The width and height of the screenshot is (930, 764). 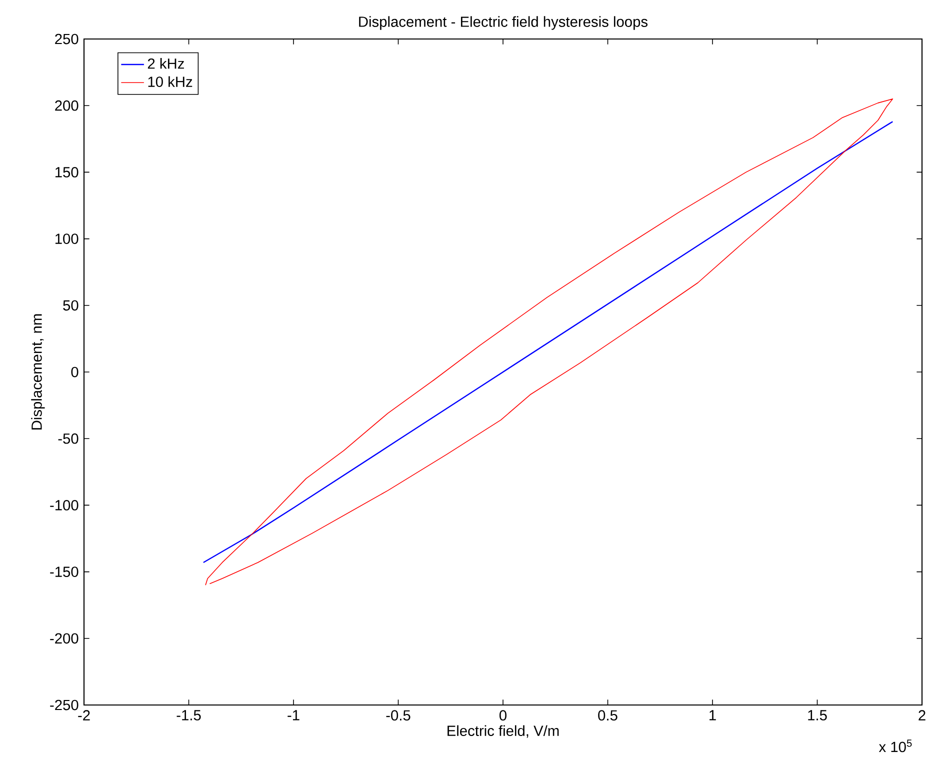 I want to click on x-tick-label: -0.5, so click(x=398, y=715).